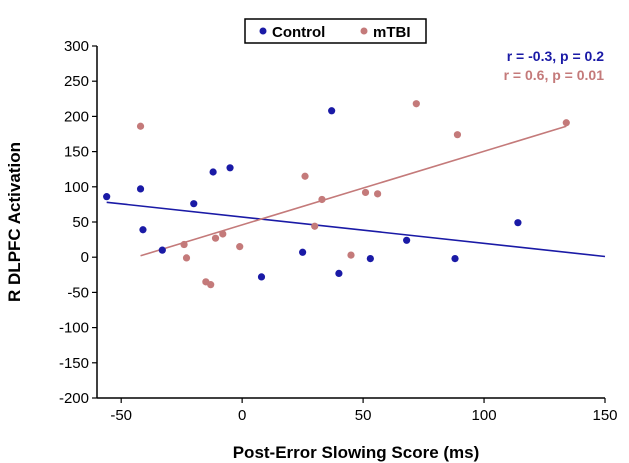 This screenshot has height=463, width=629. Describe the element at coordinates (121, 415) in the screenshot. I see `x-tick-label: -50` at that location.